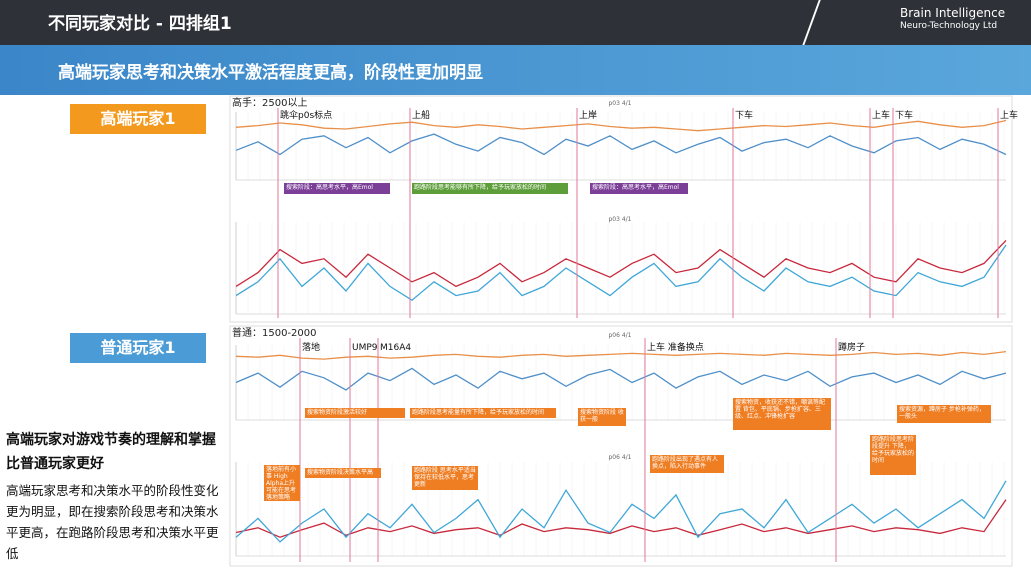 This screenshot has height=571, width=1031. What do you see at coordinates (355, 413) in the screenshot?
I see `annotation: 搜索物资阶段激活较好` at bounding box center [355, 413].